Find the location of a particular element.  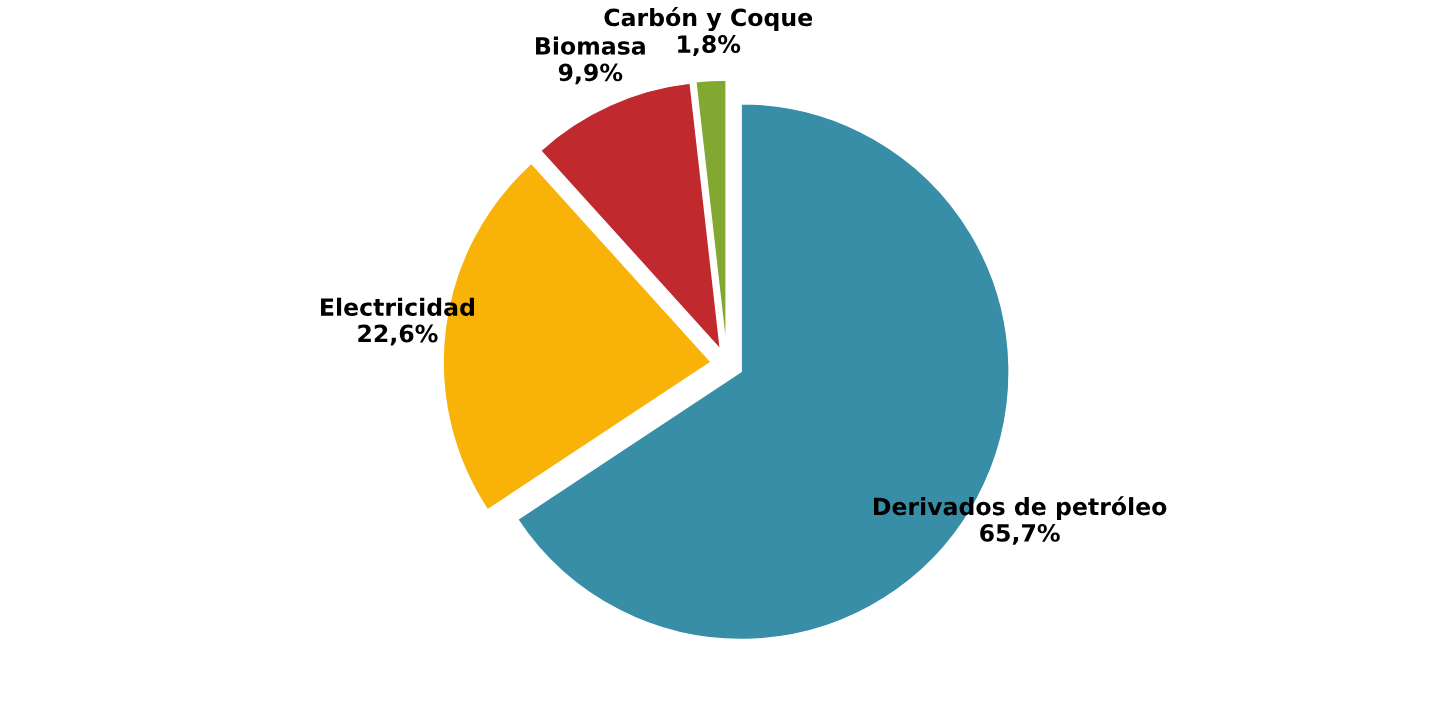

data-label: 22,6% is located at coordinates (398, 335).